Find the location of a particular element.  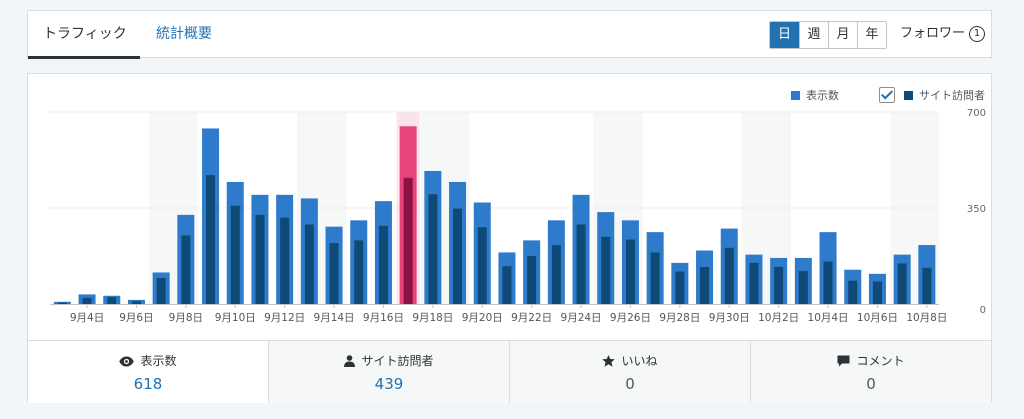

summary-tab-visitors: サイト訪問者 439 is located at coordinates (388, 372).